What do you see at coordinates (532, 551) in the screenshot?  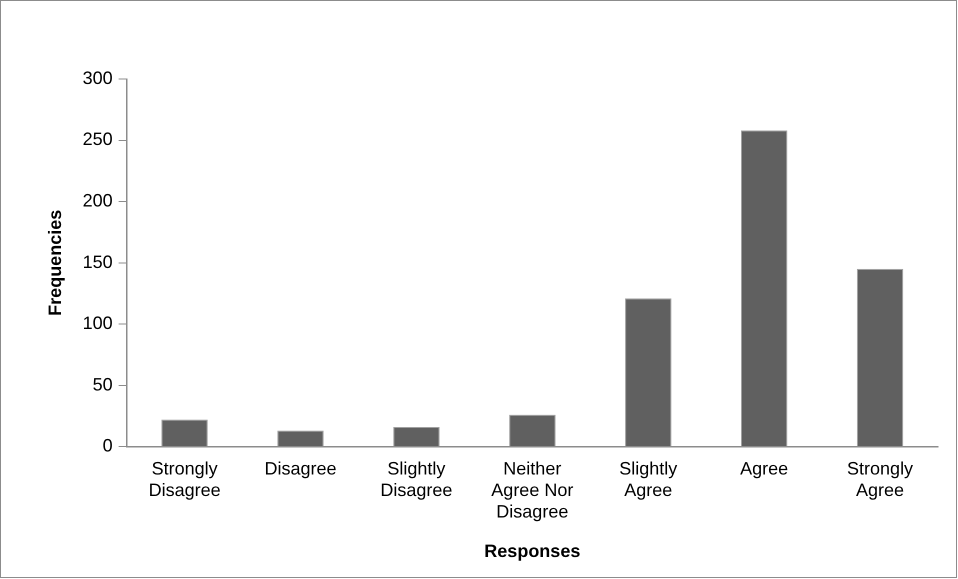 I see `x-axis-title: Responses` at bounding box center [532, 551].